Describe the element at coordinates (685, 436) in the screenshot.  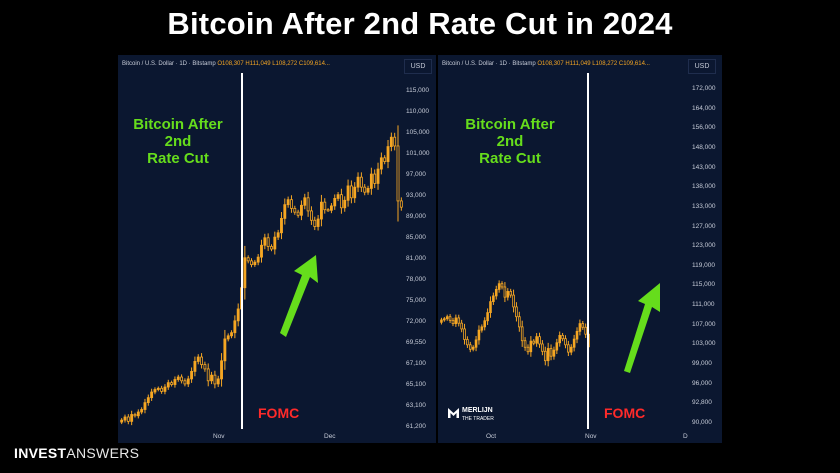
I see `right-xtick-d: D` at that location.